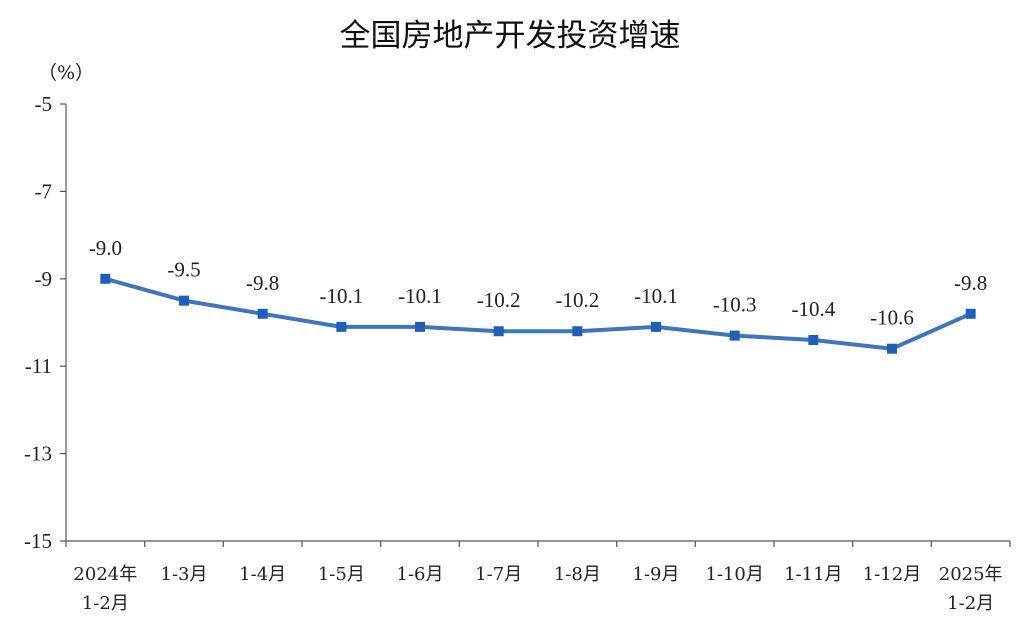 The width and height of the screenshot is (1030, 637). I want to click on data-label: -10.6, so click(892, 318).